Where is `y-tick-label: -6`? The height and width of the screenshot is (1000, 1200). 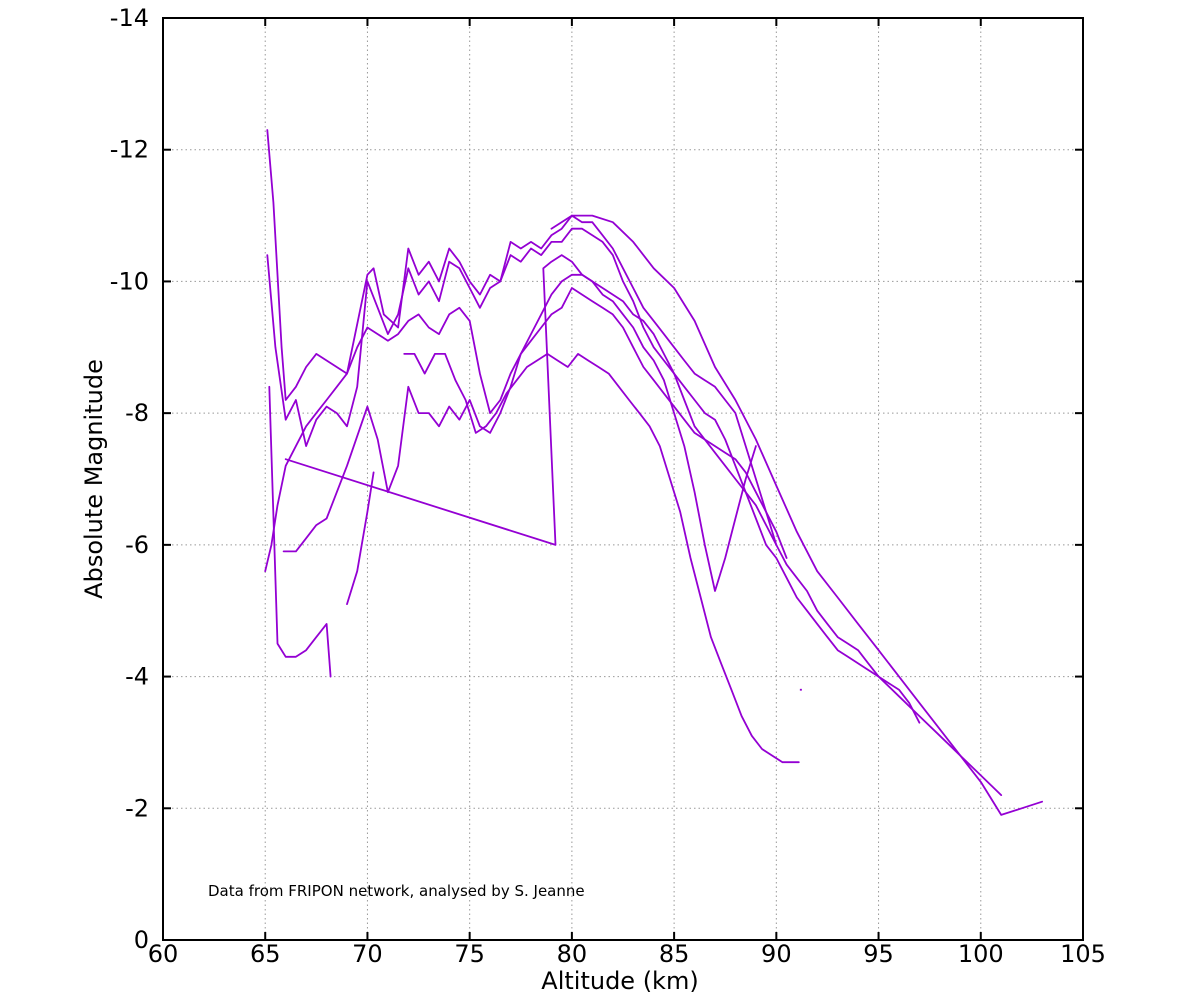
y-tick-label: -6 is located at coordinates (137, 545).